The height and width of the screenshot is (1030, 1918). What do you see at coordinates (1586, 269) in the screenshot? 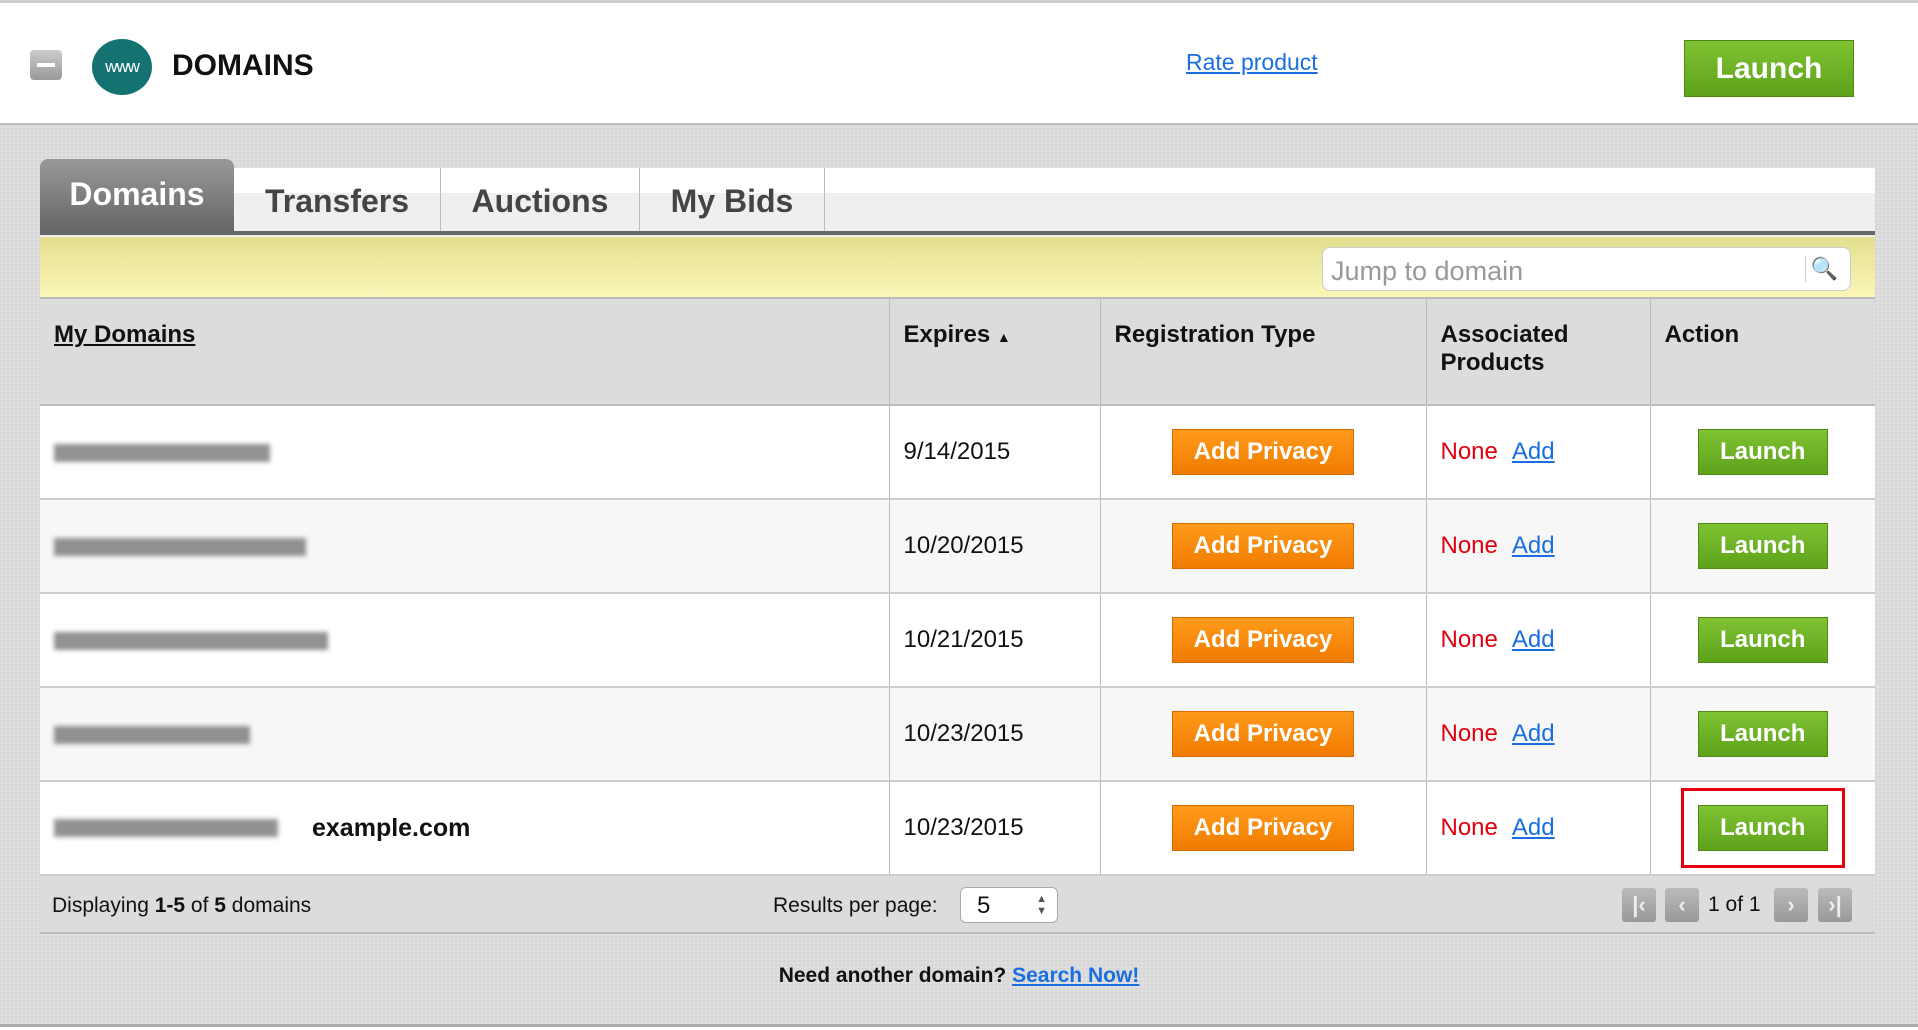
I see `jump-to-domain-input: Jump to domain 🔍` at bounding box center [1586, 269].